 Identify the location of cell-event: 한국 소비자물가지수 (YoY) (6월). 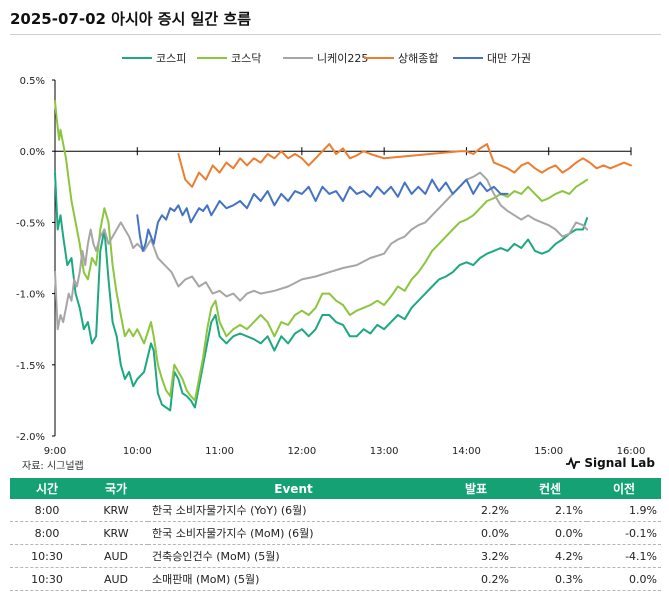
(293, 510).